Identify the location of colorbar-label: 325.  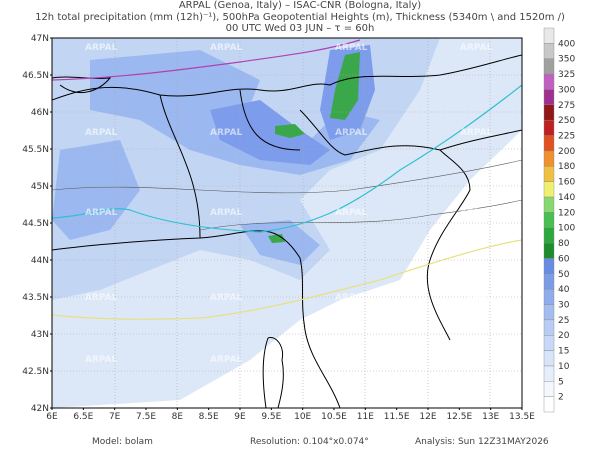
(566, 75).